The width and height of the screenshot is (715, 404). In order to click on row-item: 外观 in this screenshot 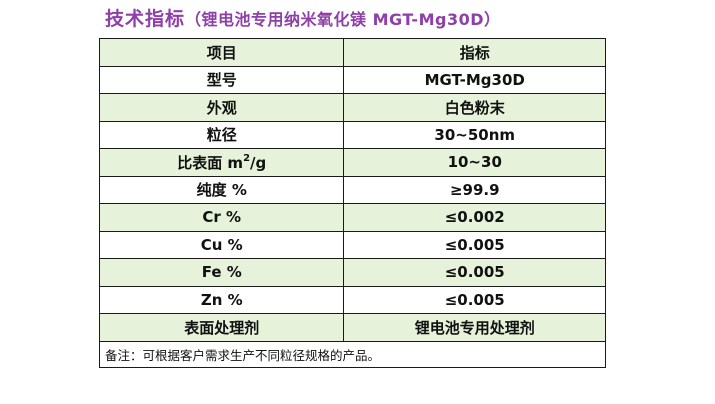, I will do `click(221, 107)`.